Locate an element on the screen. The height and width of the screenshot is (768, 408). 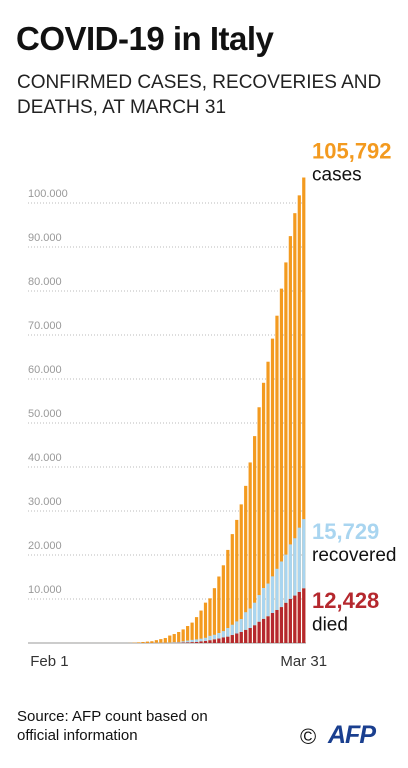
y-tick-label: 70.000 is located at coordinates (45, 326).